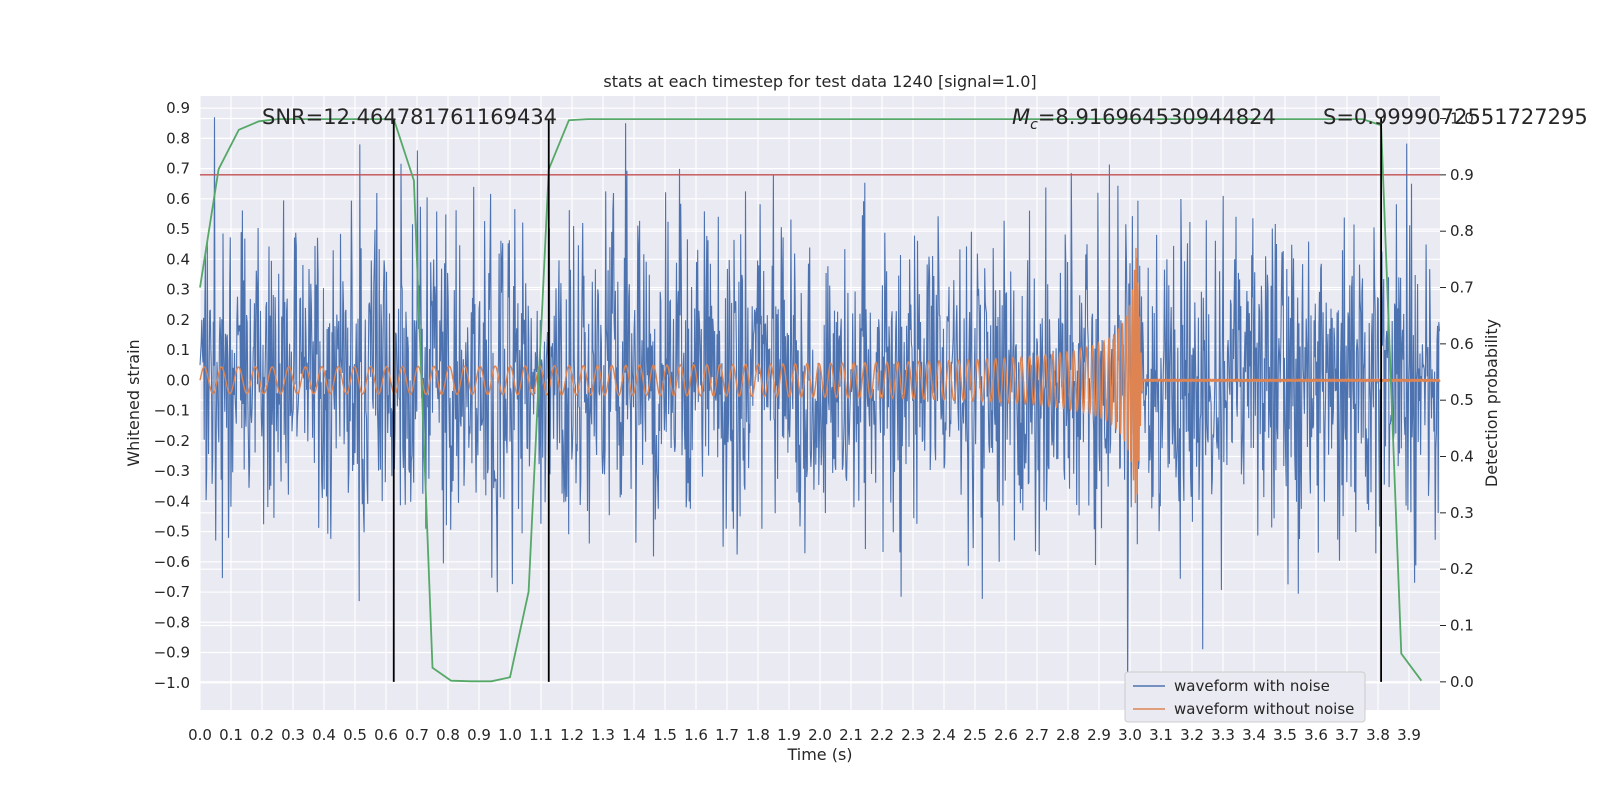 The height and width of the screenshot is (800, 1600). What do you see at coordinates (200, 735) in the screenshot?
I see `x-tick-label: 0.0` at bounding box center [200, 735].